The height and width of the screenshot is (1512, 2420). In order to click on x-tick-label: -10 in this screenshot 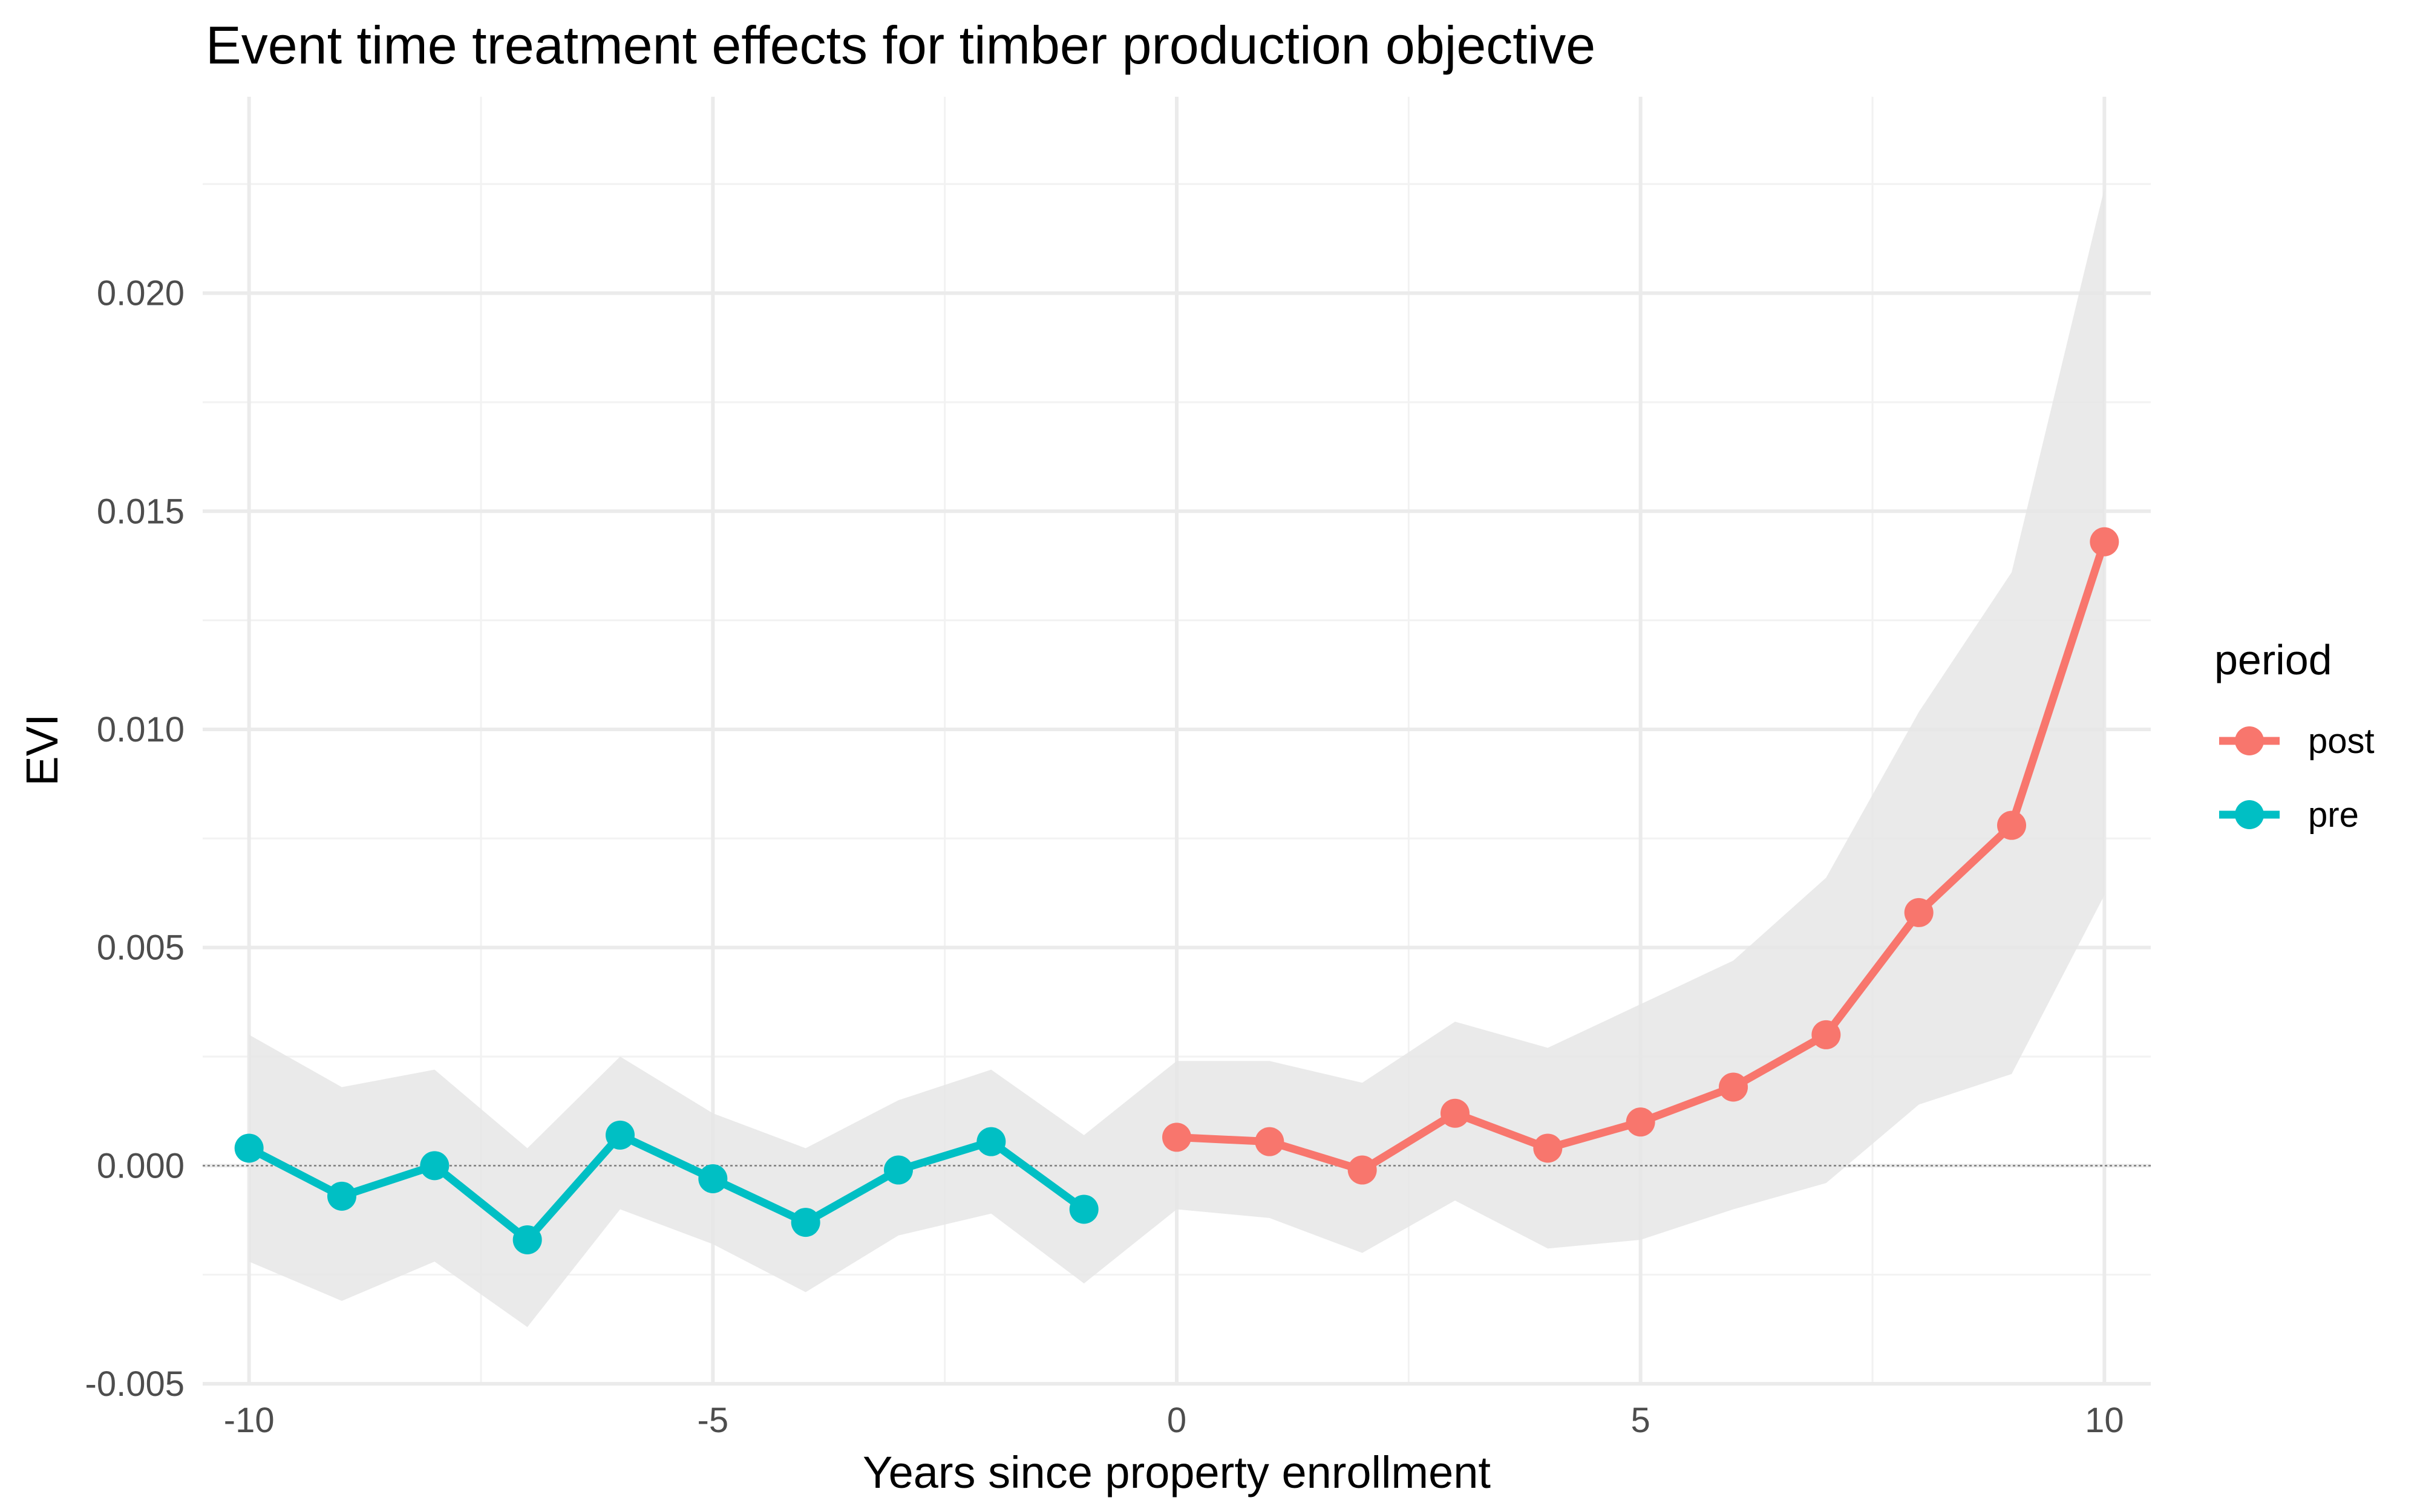, I will do `click(249, 1420)`.